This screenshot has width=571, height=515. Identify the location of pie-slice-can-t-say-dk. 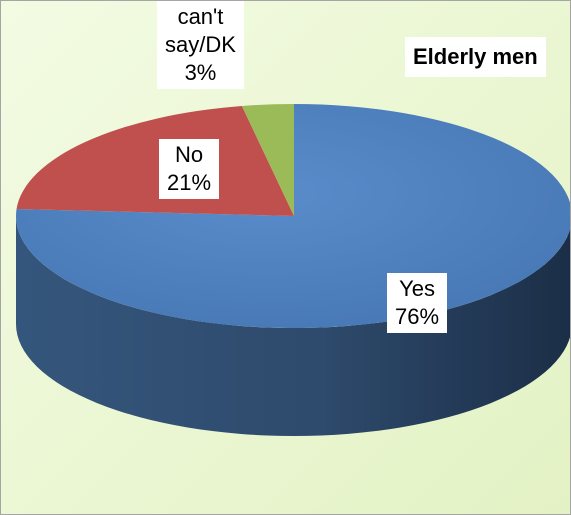
(267, 160).